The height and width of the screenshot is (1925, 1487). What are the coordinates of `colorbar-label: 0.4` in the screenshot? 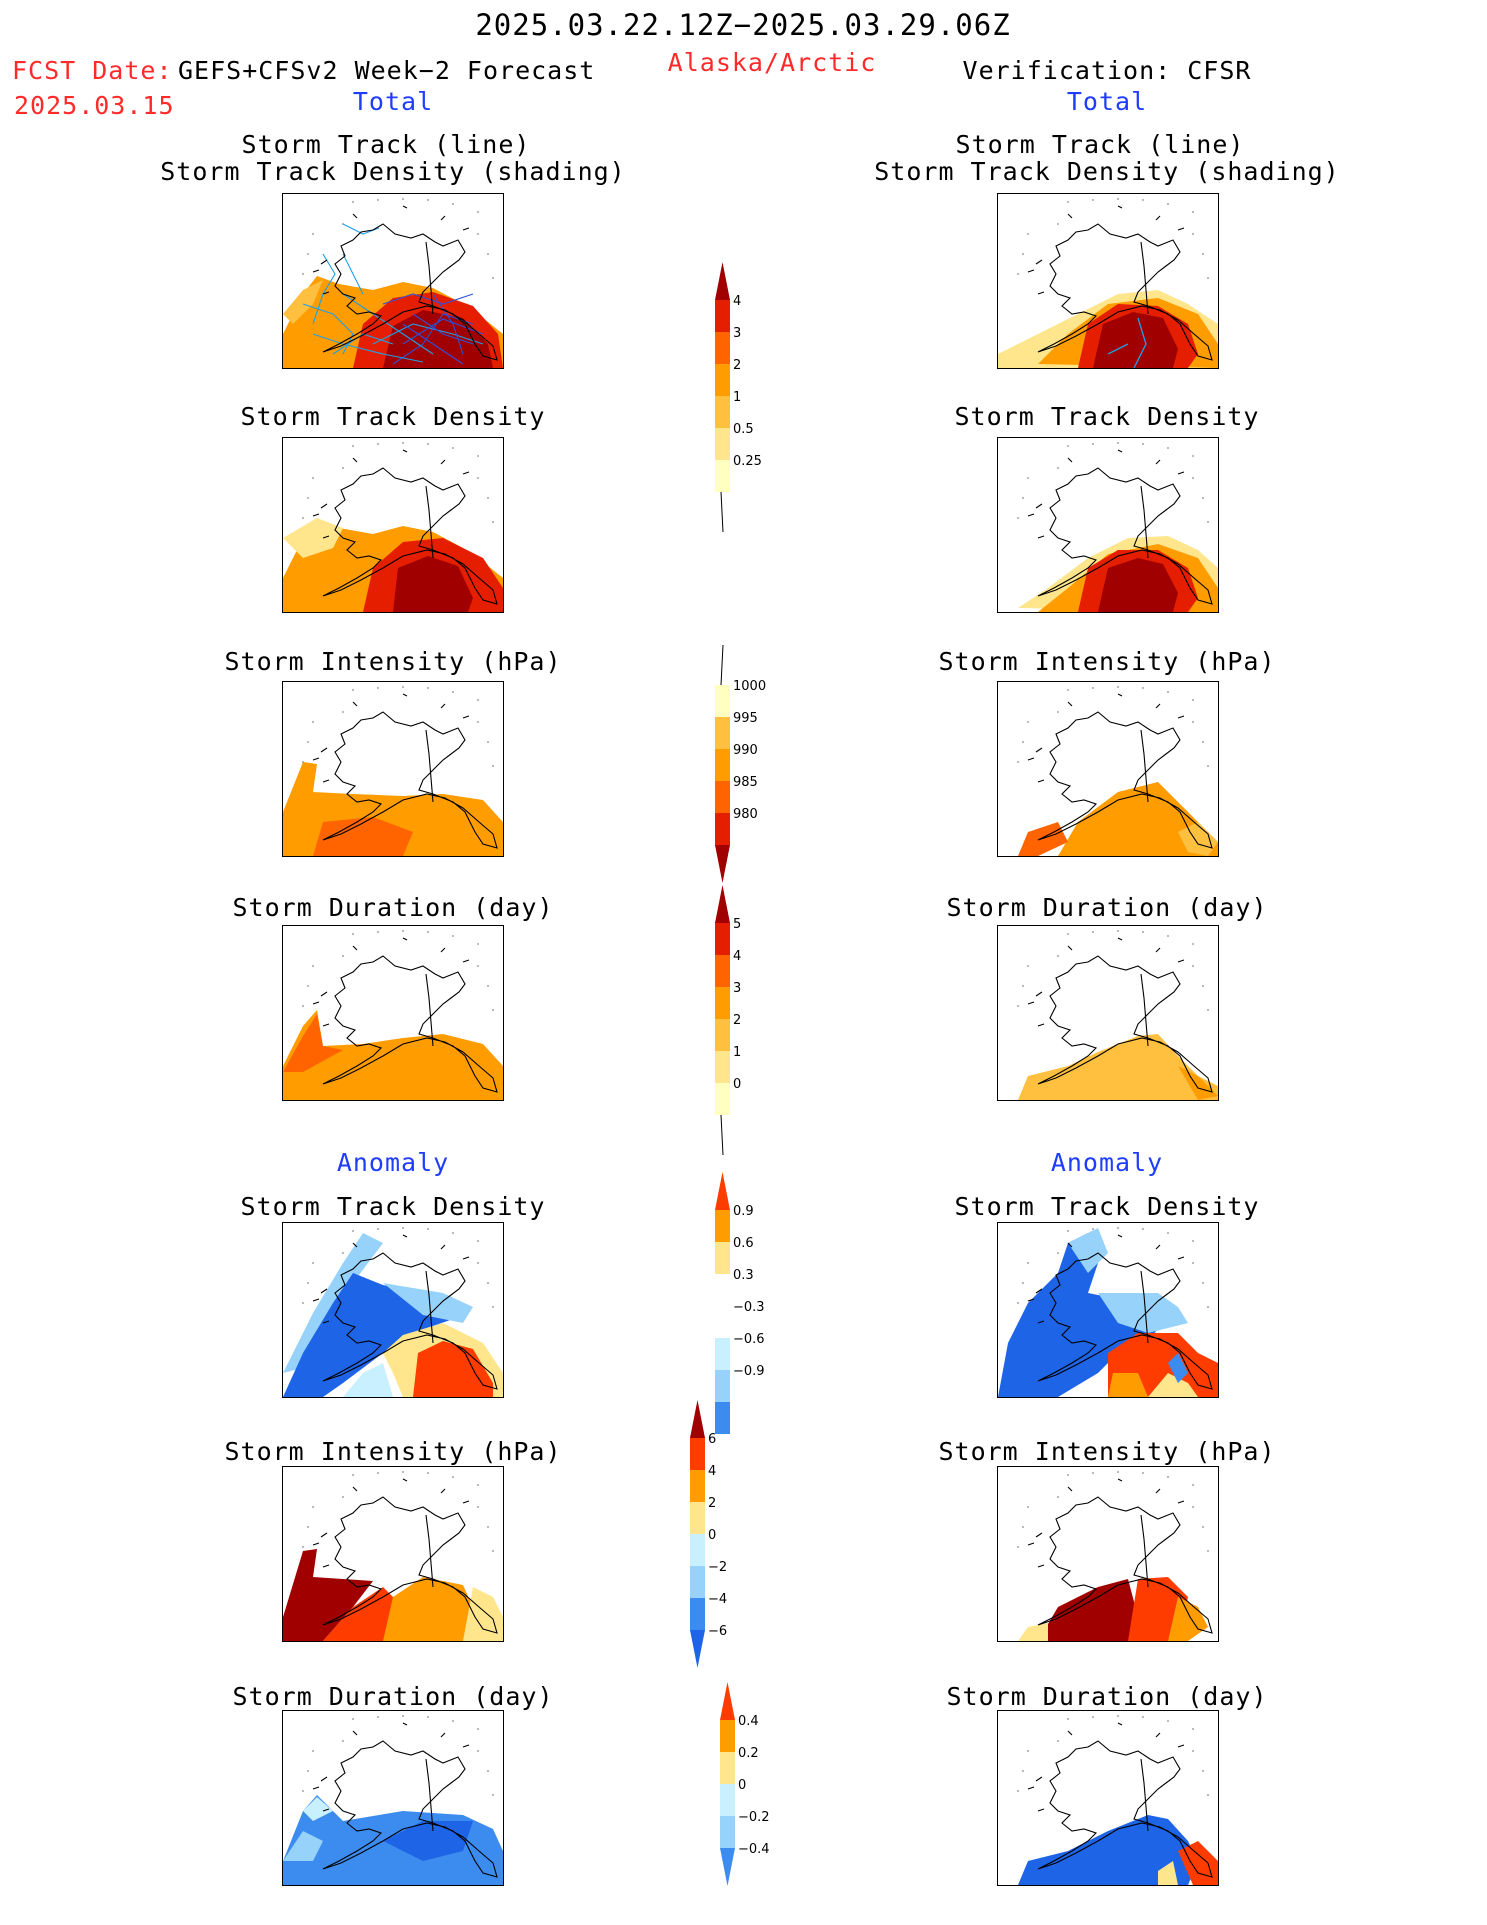 It's located at (748, 1721).